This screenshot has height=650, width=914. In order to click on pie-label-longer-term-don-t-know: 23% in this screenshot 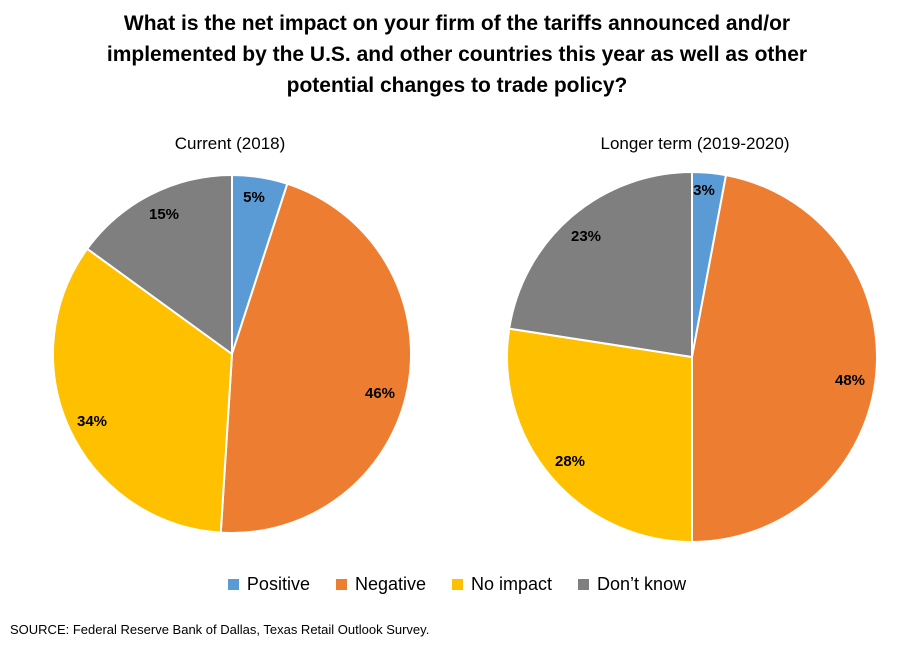, I will do `click(586, 236)`.